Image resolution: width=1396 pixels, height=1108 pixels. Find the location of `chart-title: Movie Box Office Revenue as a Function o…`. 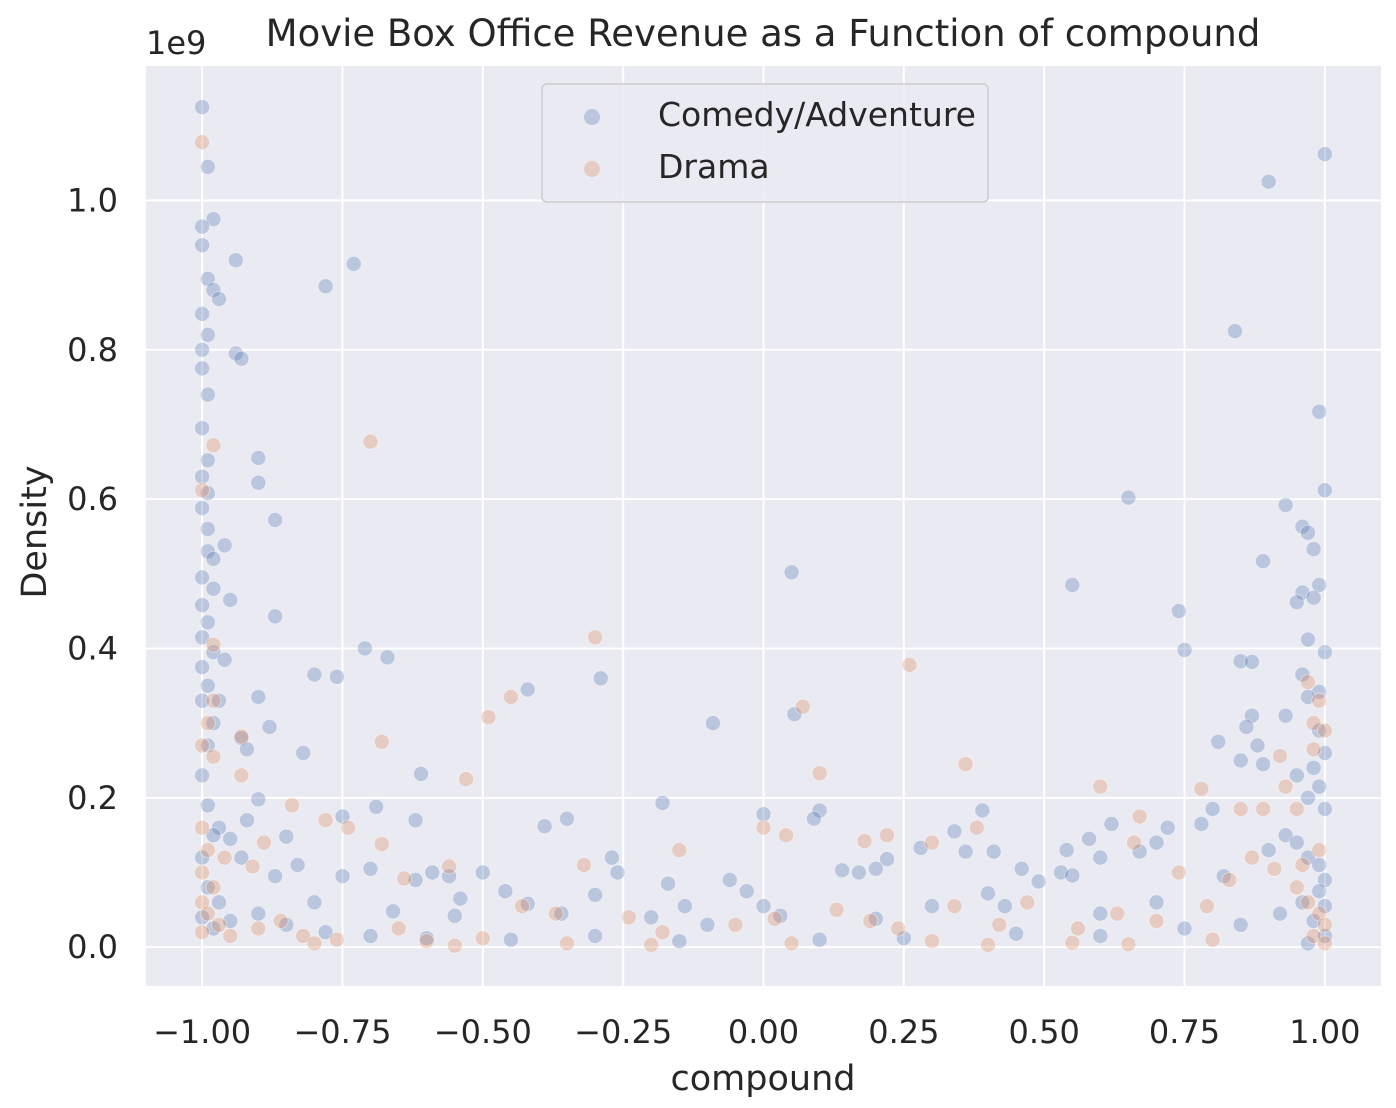

chart-title: Movie Box Office Revenue as a Function o… is located at coordinates (763, 33).